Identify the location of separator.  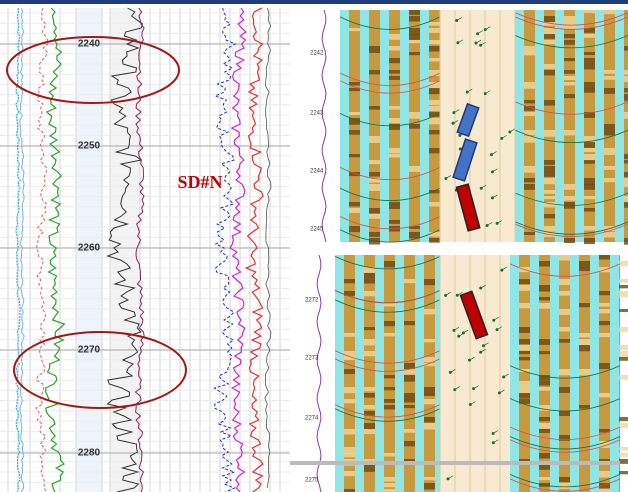
(455, 463).